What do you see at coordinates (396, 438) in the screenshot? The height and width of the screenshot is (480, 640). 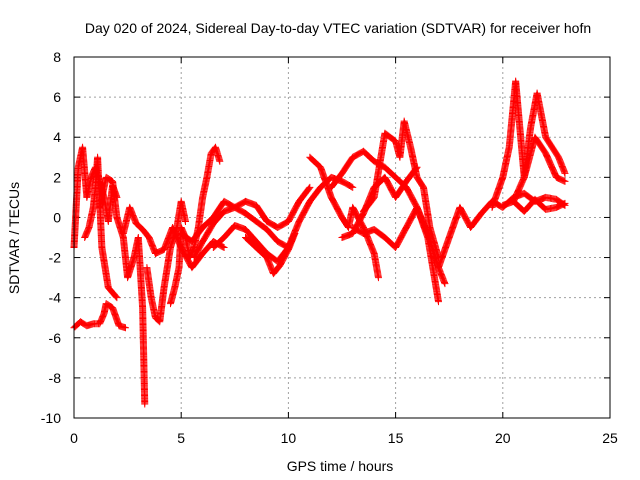 I see `x-tick-label: 15` at bounding box center [396, 438].